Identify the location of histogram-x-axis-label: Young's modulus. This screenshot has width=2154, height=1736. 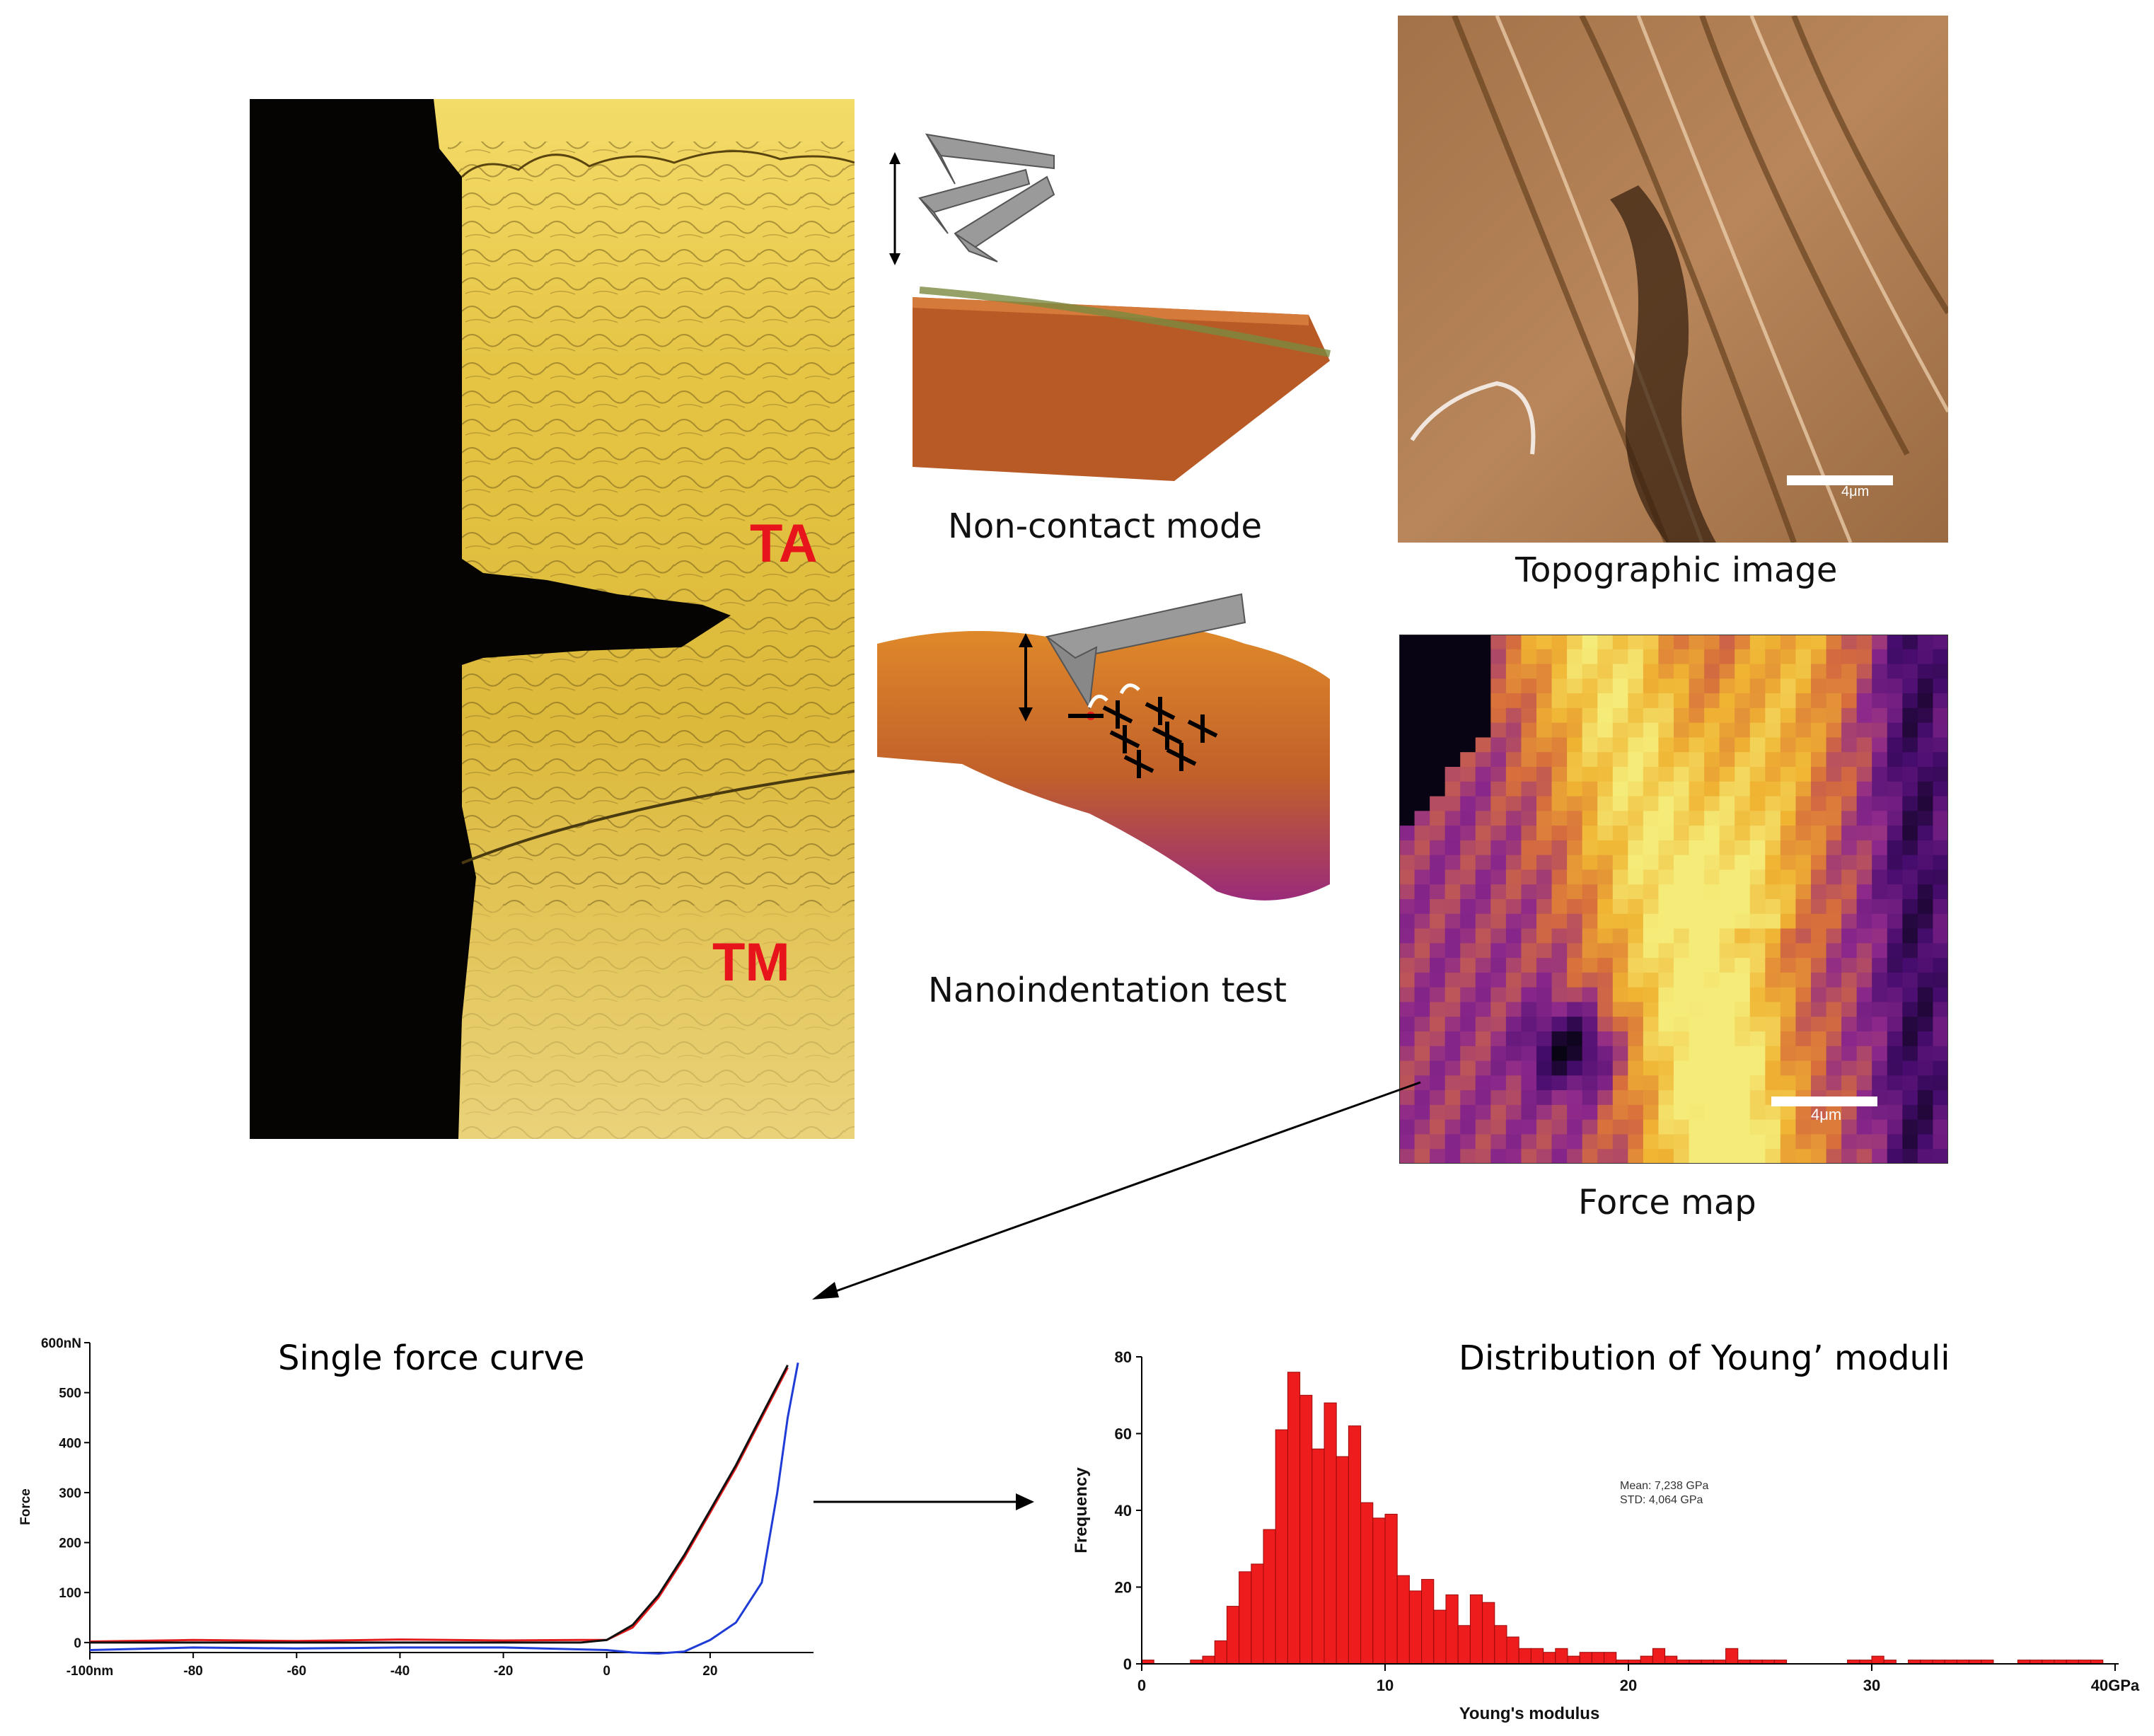
(1529, 1714).